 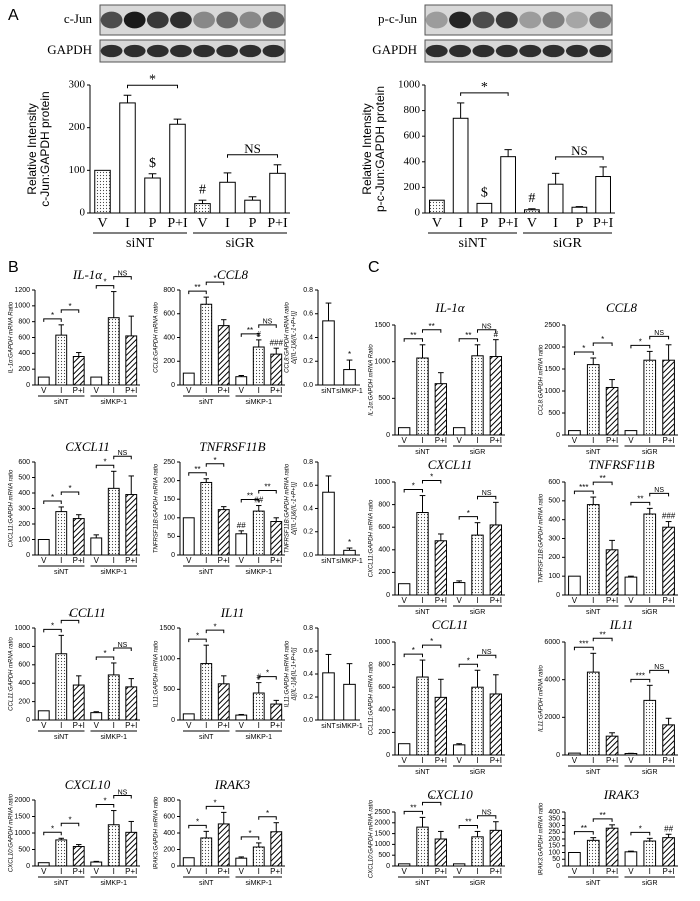 I want to click on chart-title: CCL11, so click(x=450, y=624).